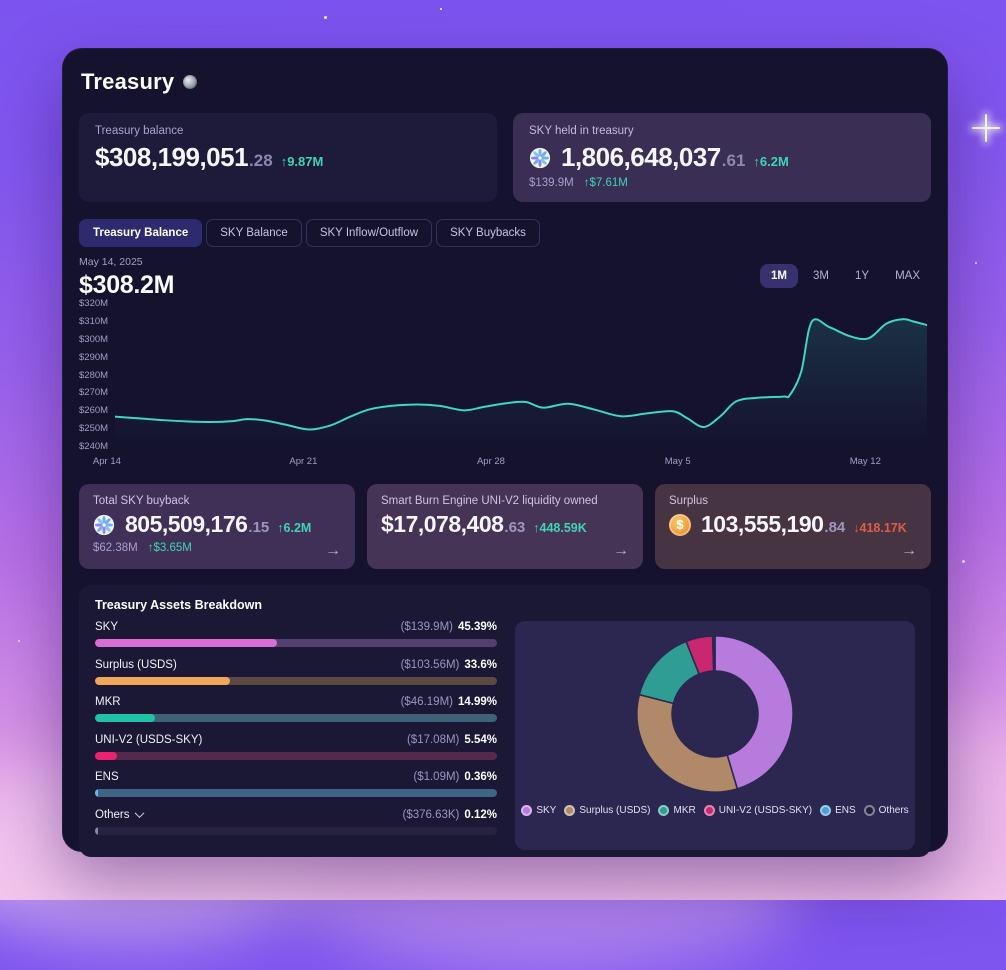 This screenshot has height=970, width=1006. What do you see at coordinates (296, 672) in the screenshot?
I see `asset-row-surplus-usds: Surplus (USDS) ($103.56M) 33.6%` at bounding box center [296, 672].